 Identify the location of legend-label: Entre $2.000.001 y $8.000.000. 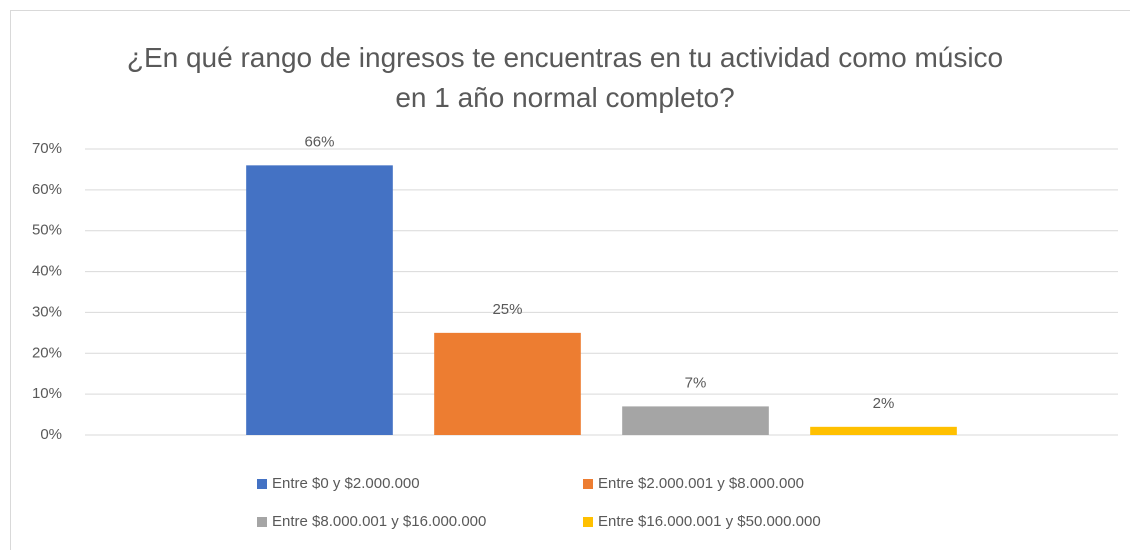
(701, 483).